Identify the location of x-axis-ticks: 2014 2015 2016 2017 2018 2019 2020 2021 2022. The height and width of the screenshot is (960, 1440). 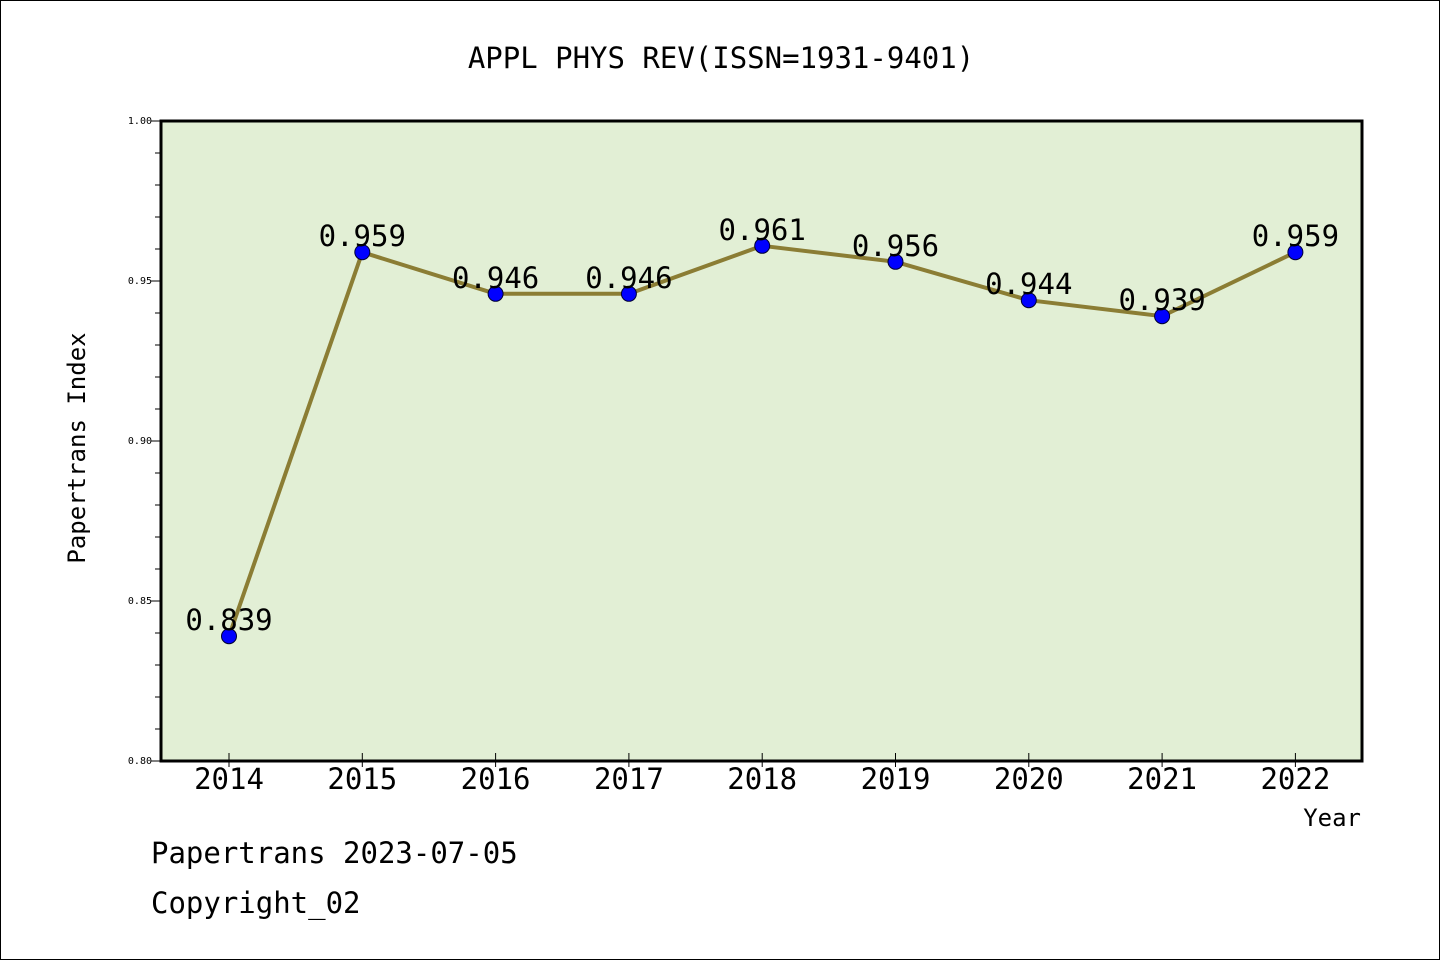
(762, 774).